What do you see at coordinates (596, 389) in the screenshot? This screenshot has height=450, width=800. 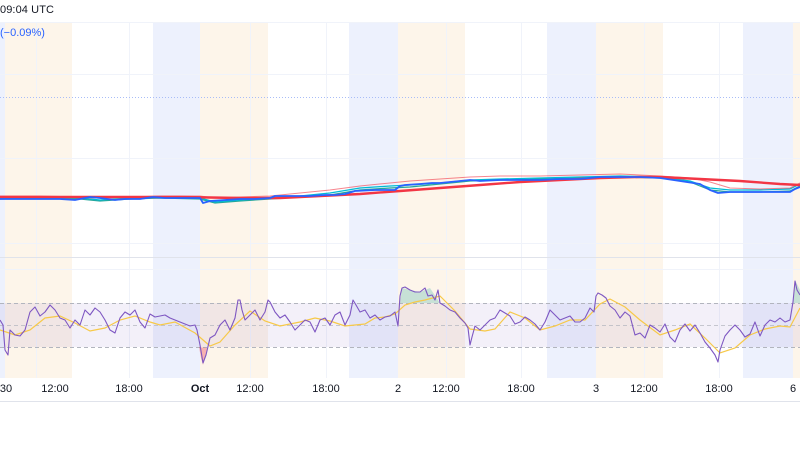 I see `time-axis-label: 3` at bounding box center [596, 389].